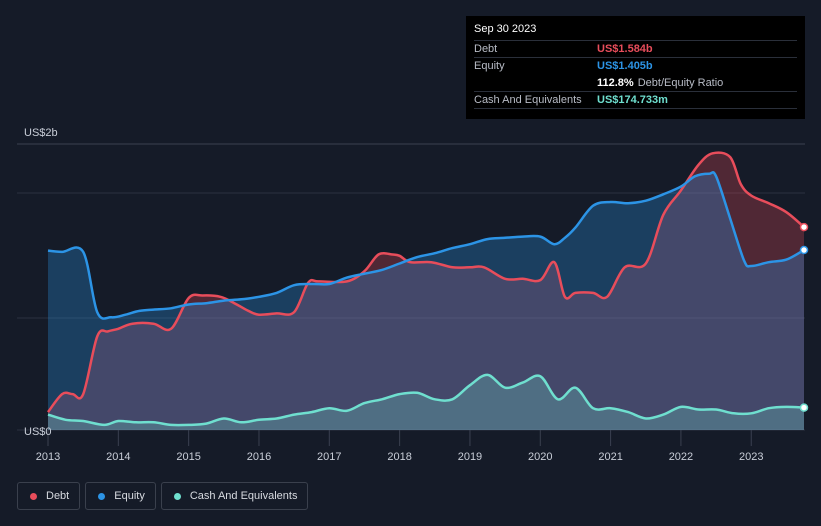 The image size is (821, 526). Describe the element at coordinates (615, 82) in the screenshot. I see `tooltip-ratio-value: 112.8%` at that location.